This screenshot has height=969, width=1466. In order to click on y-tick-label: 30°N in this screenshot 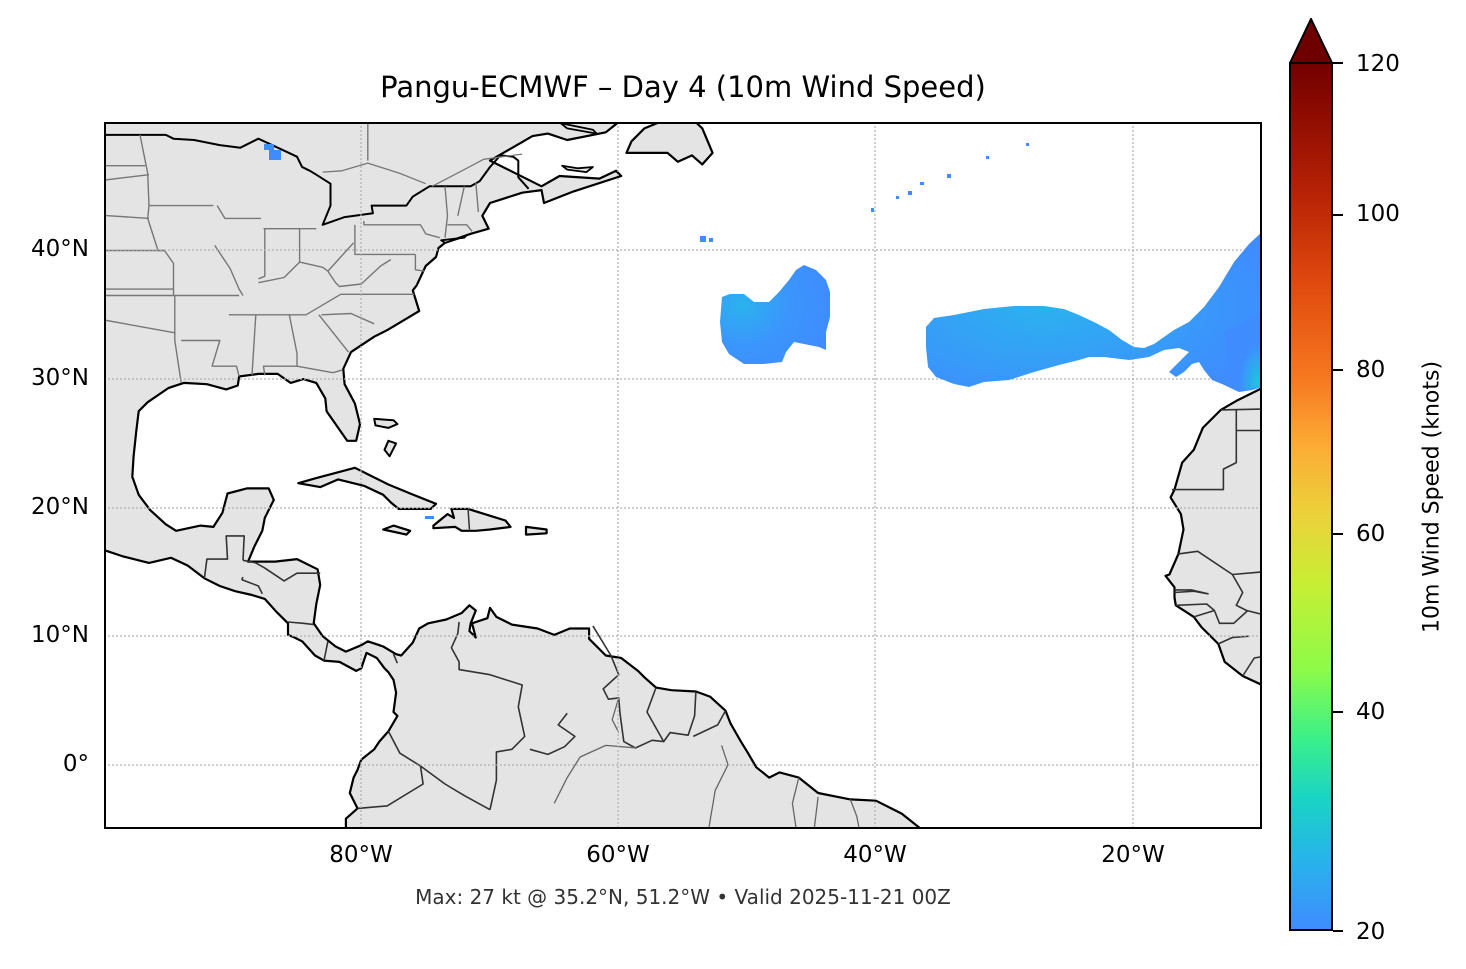, I will do `click(60, 378)`.